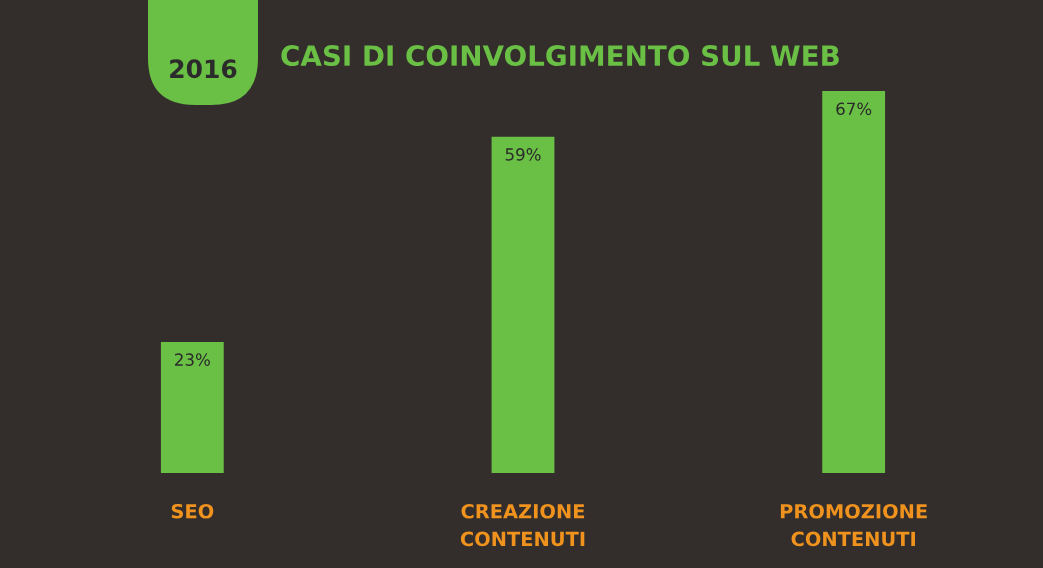 This screenshot has height=568, width=1043. Describe the element at coordinates (560, 56) in the screenshot. I see `chart-title: CASI DI COINVOLGIMENTO SUL WEB` at that location.